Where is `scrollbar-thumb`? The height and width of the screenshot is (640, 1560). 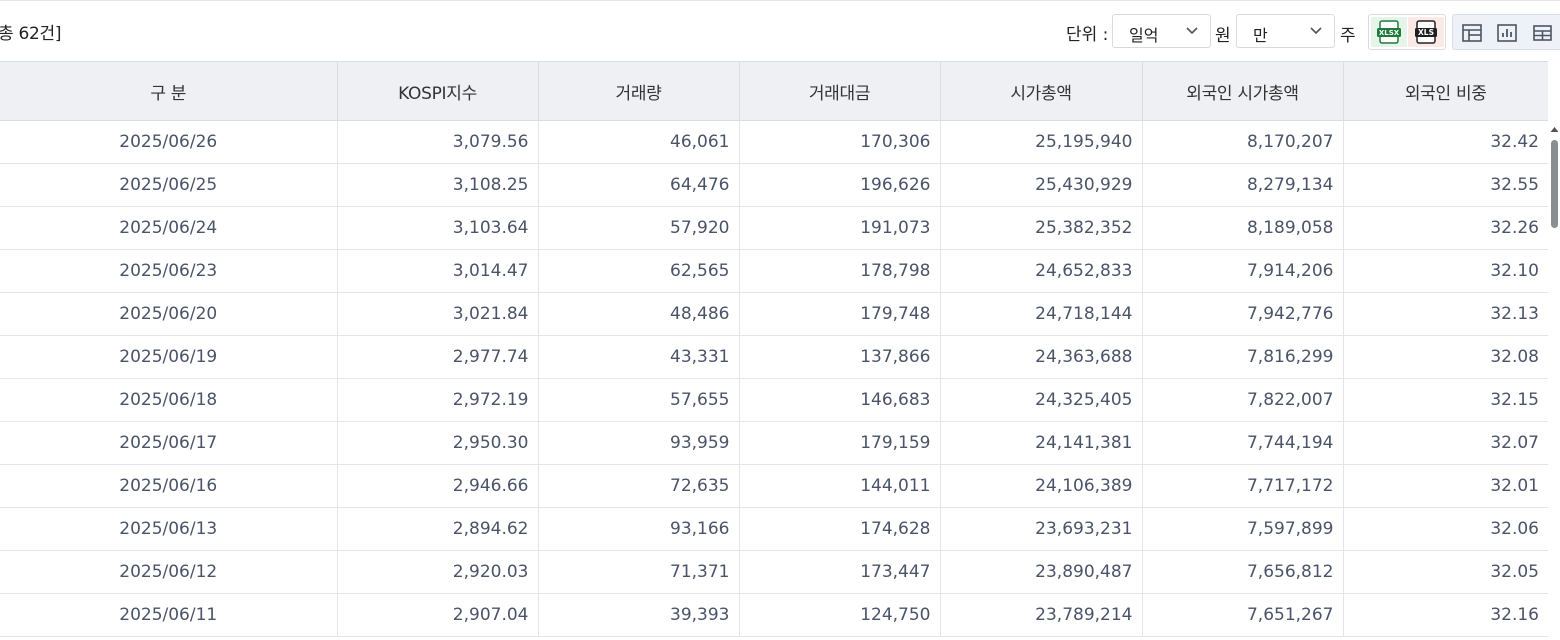
scrollbar-thumb is located at coordinates (1554, 184).